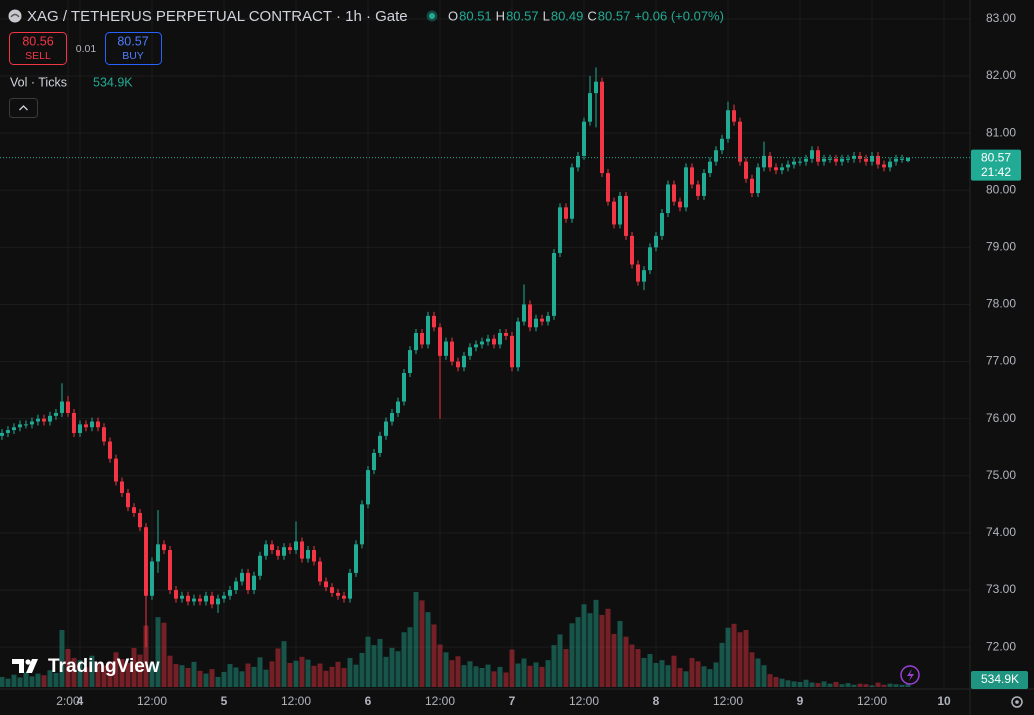 The image size is (1034, 715). I want to click on price-tag-countdown: 21:42, so click(996, 172).